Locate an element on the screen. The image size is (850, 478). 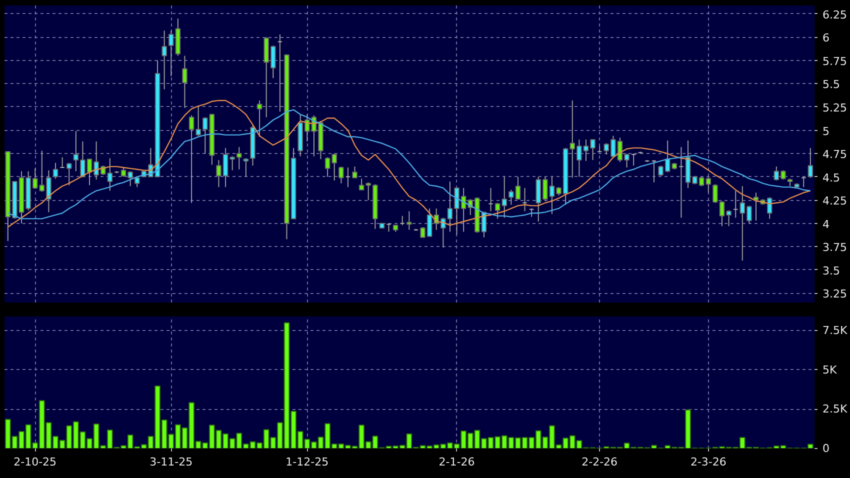
y-tick-label: 3.5 is located at coordinates (831, 271).